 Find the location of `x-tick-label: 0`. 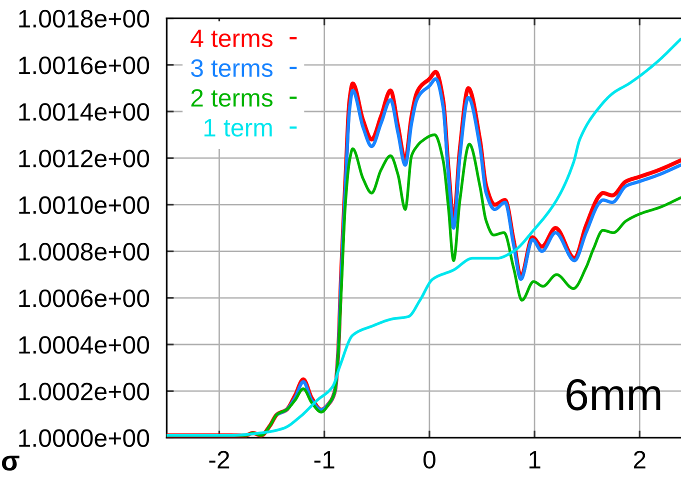

x-tick-label: 0 is located at coordinates (429, 459).